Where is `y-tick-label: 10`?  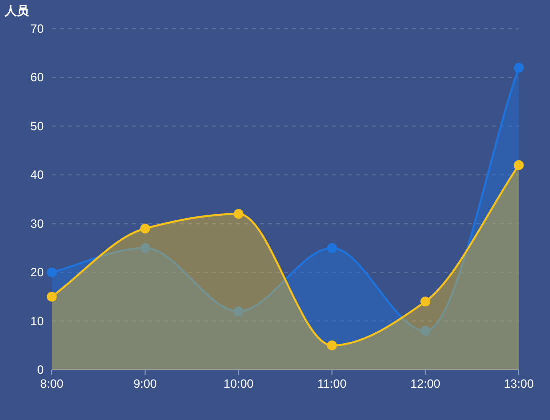 y-tick-label: 10 is located at coordinates (37, 321).